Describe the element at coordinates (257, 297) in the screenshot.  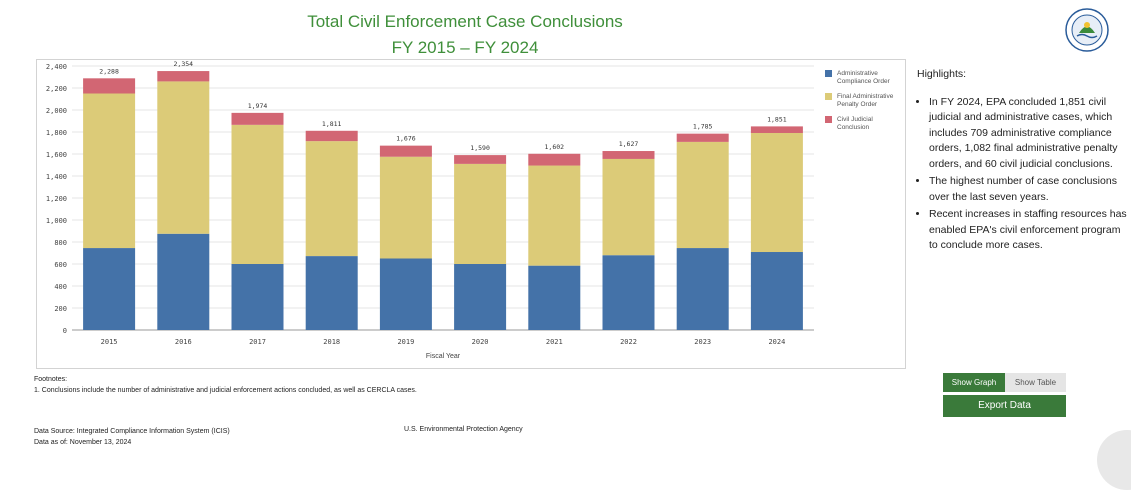
I see `bar-segment-compliance-order-2017` at that location.